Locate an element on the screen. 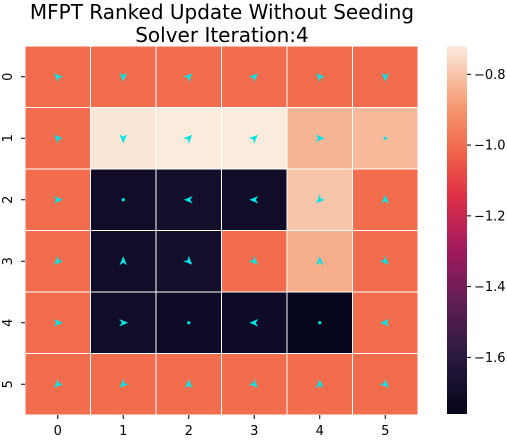  colorbar-tick-label: −1.2 is located at coordinates (490, 216).